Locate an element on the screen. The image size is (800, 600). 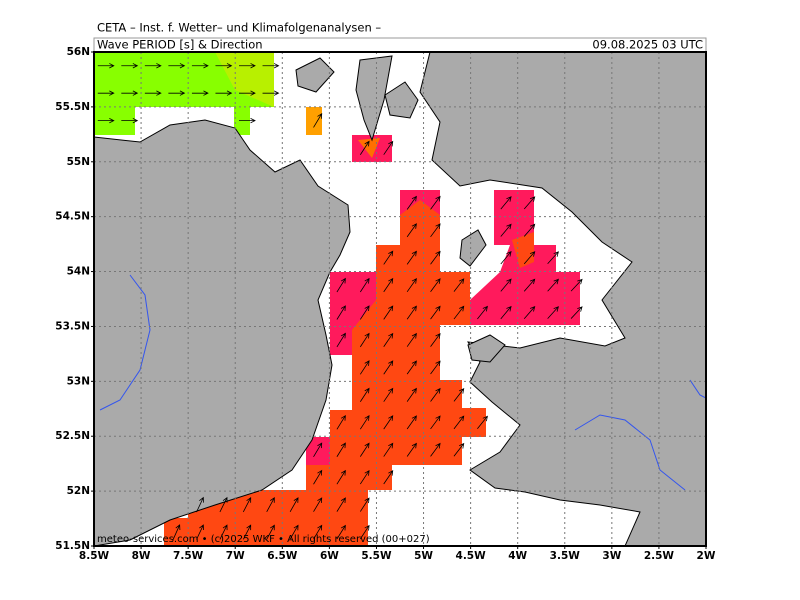
lat-label: 54.5N is located at coordinates (72, 217).